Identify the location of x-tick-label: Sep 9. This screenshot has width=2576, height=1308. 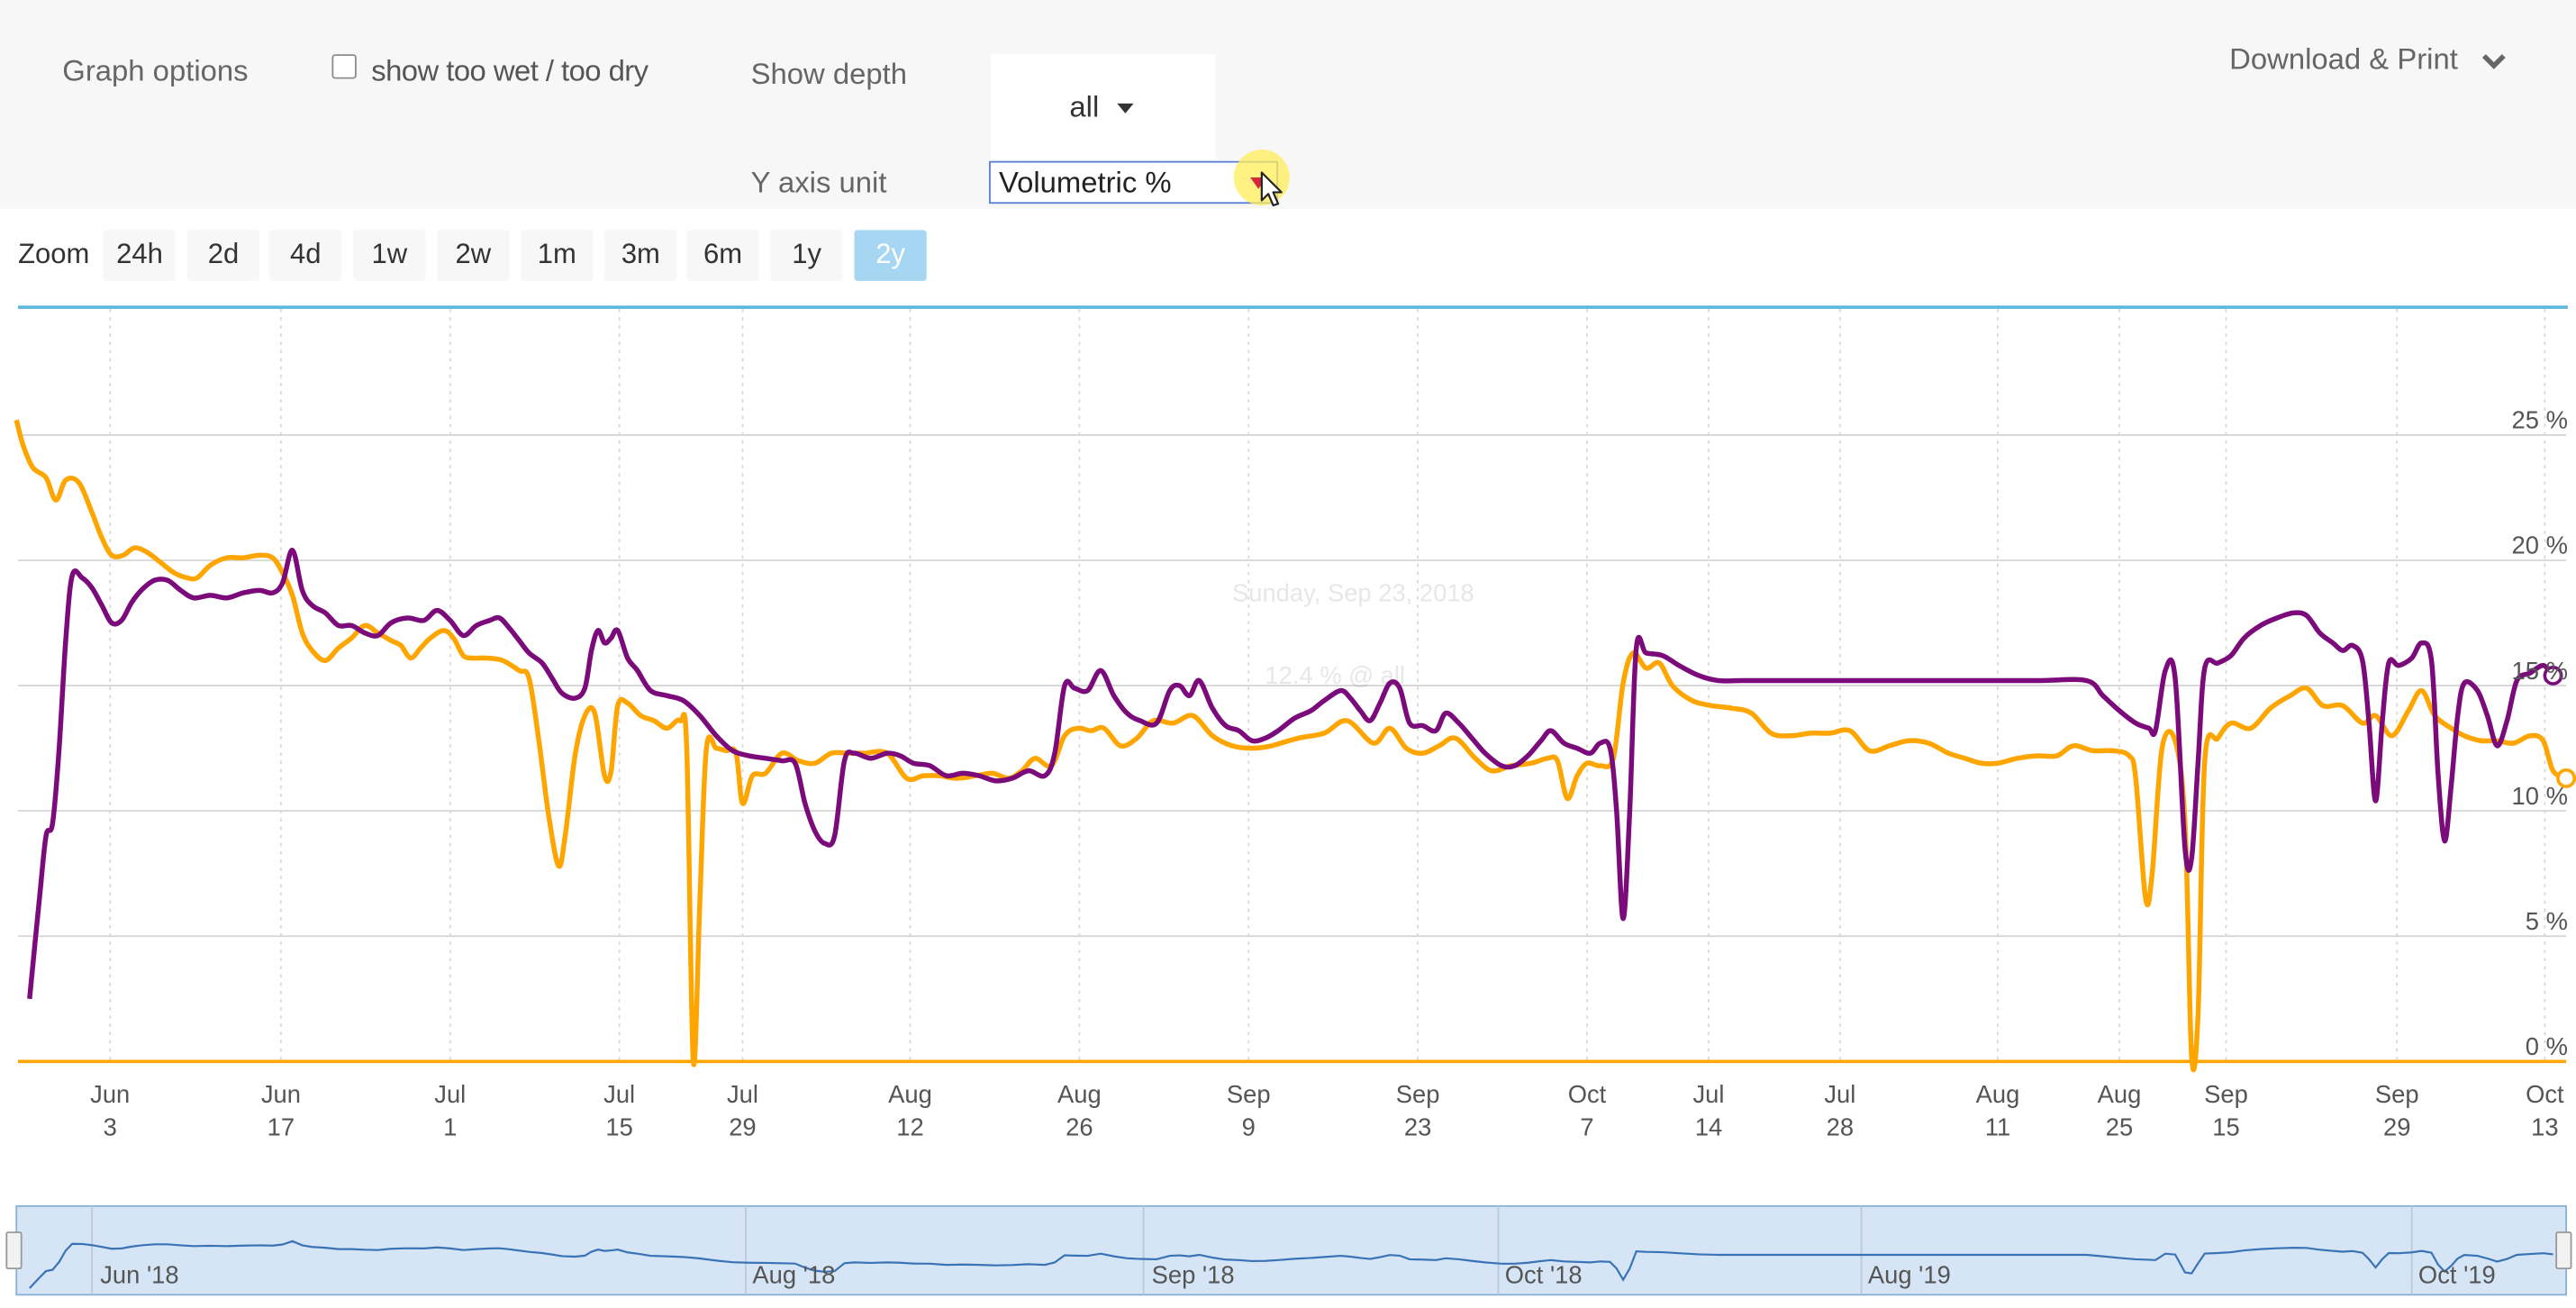
(1249, 1110).